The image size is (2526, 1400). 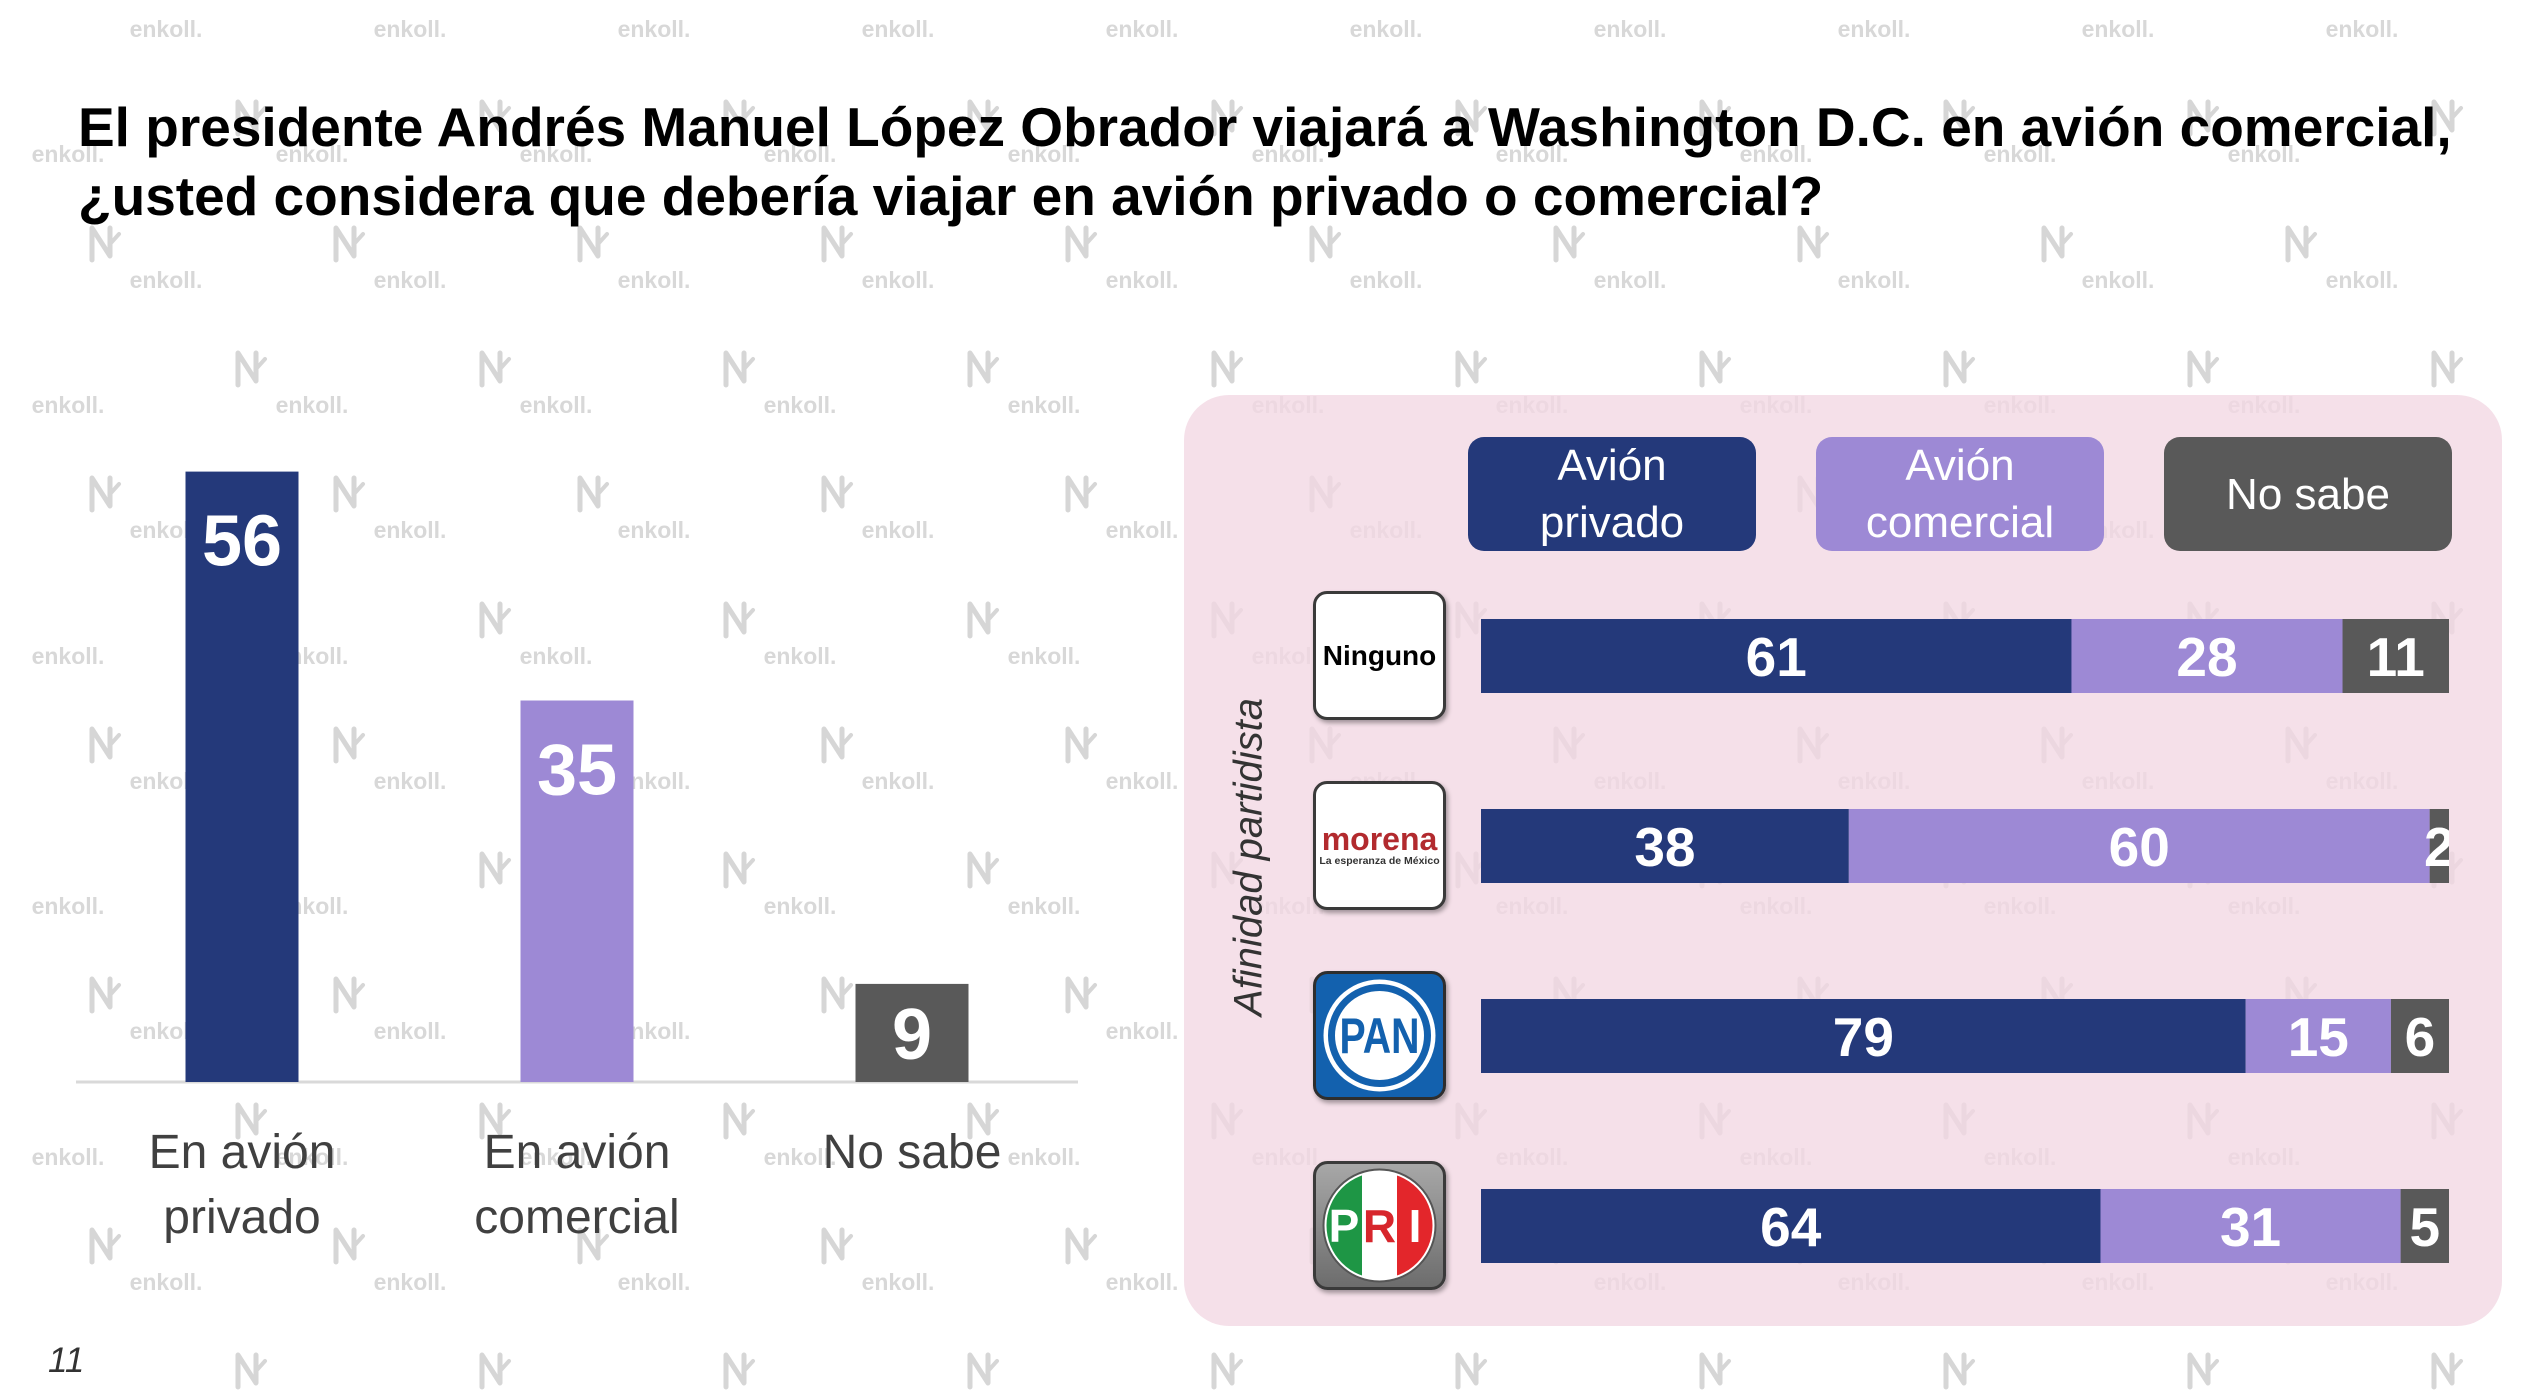 What do you see at coordinates (1379, 1225) in the screenshot?
I see `pri-logo-tricolor` at bounding box center [1379, 1225].